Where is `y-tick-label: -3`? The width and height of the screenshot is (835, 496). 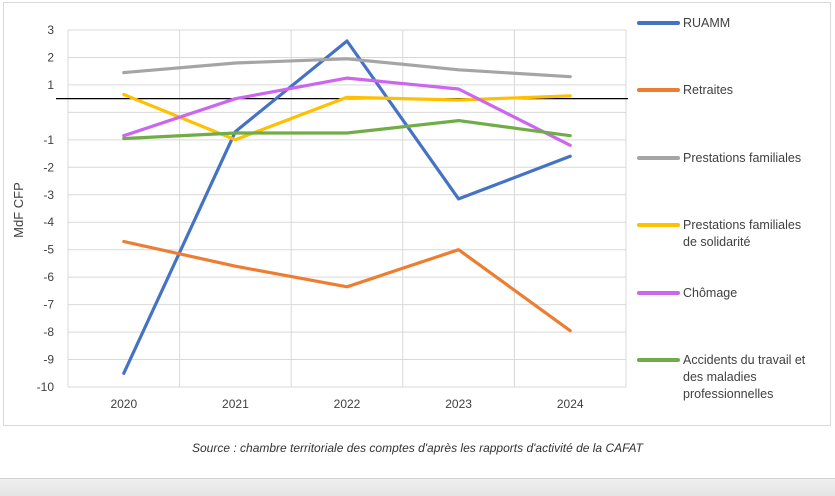 y-tick-label: -3 is located at coordinates (48, 195).